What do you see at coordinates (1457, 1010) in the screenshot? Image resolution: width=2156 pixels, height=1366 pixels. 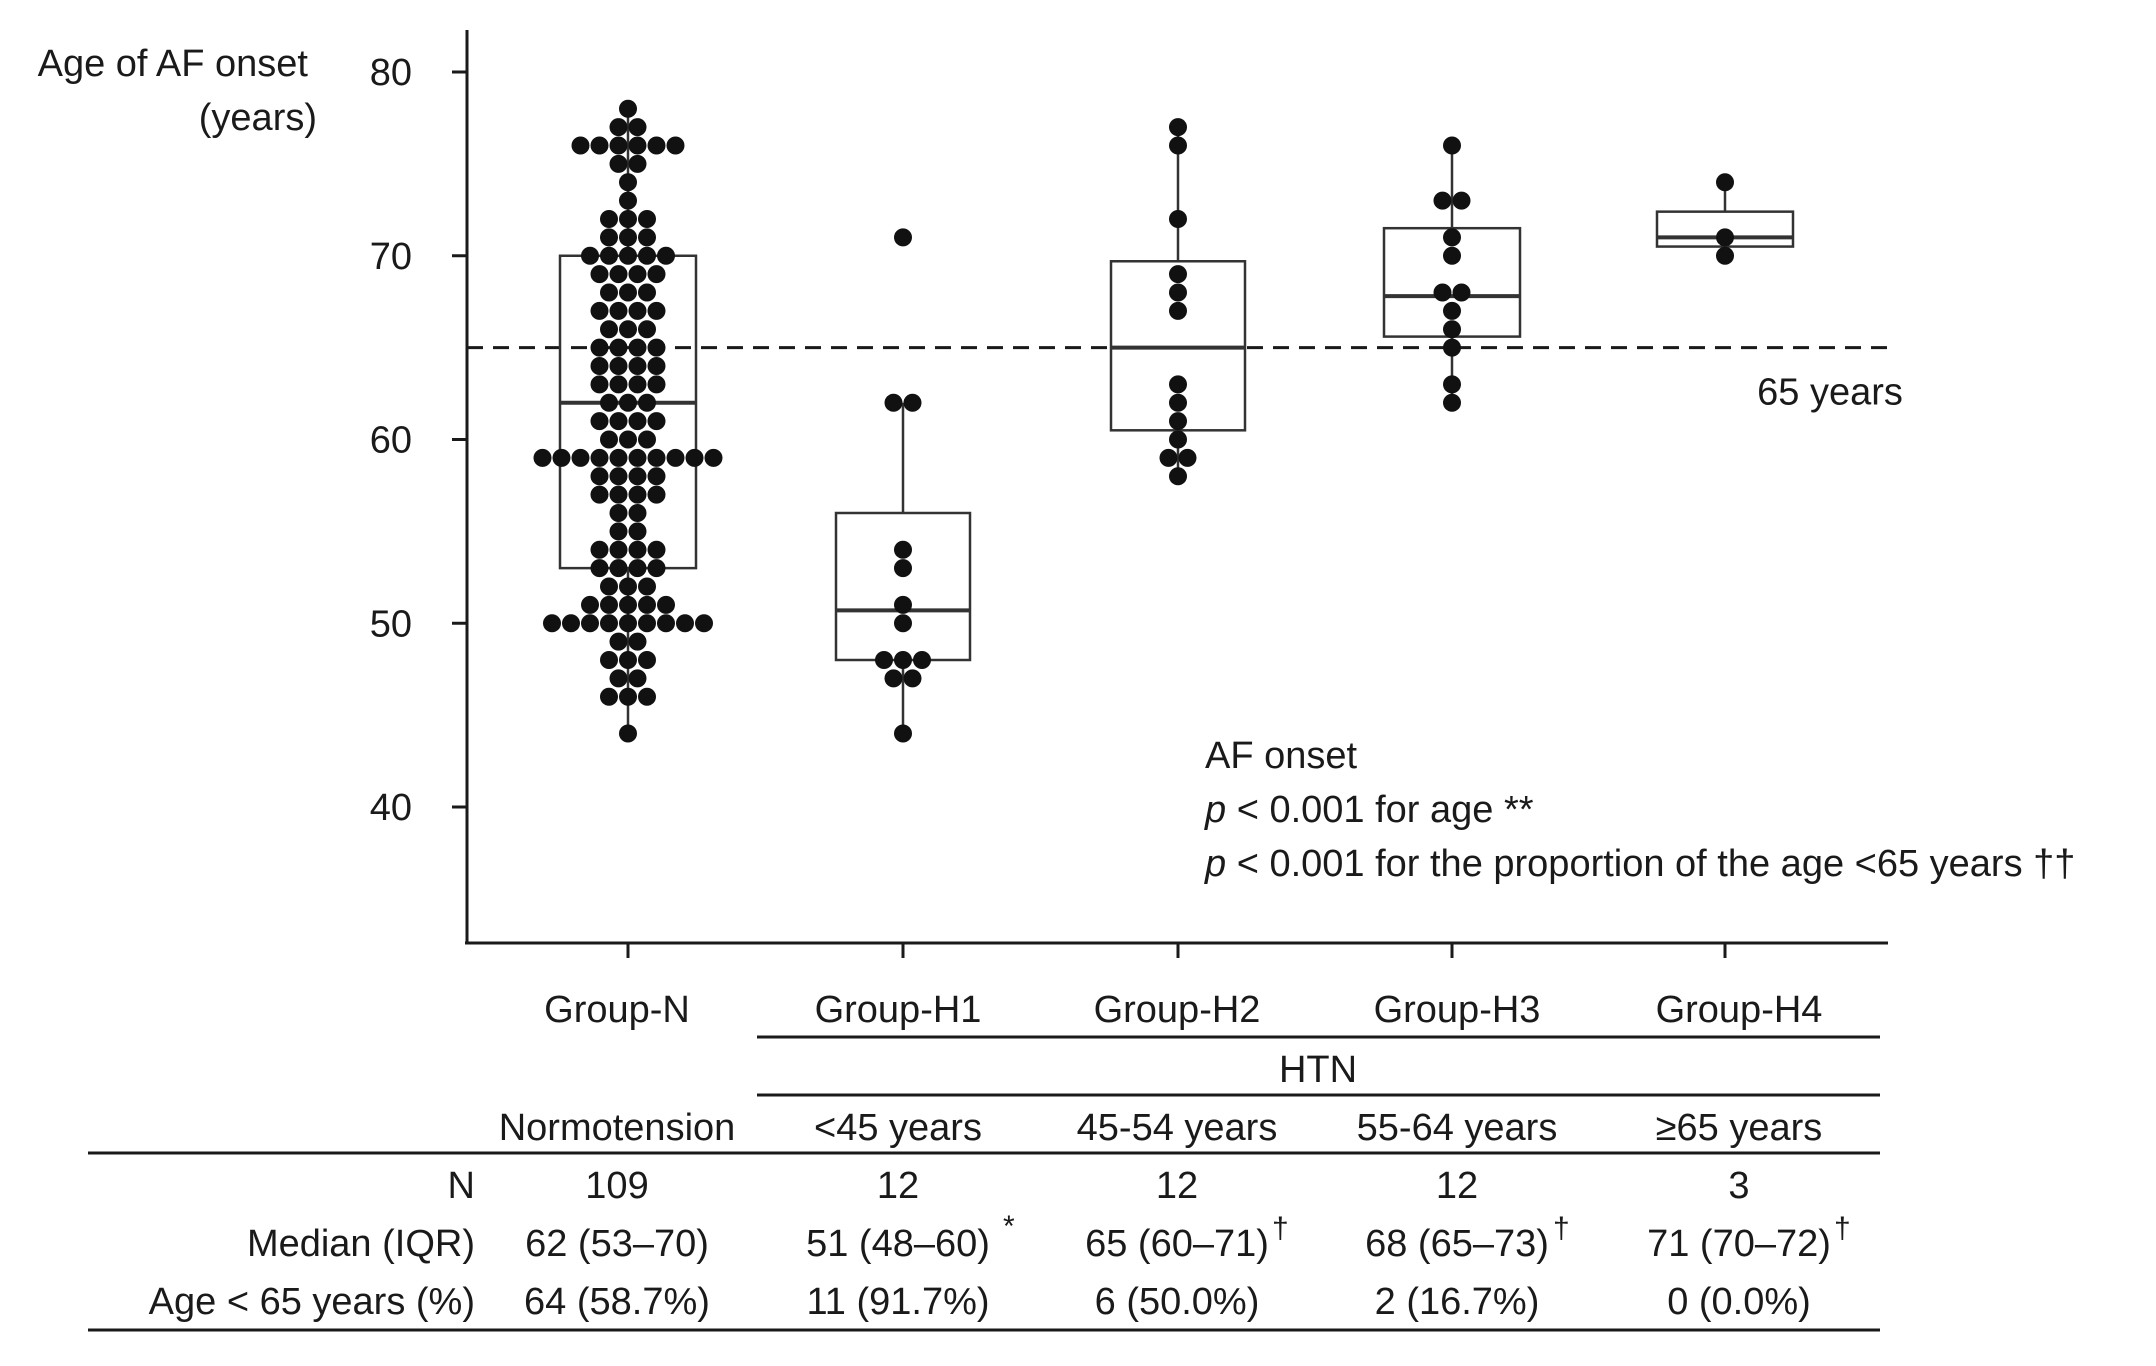 I see `group-label-h3: Group-H3` at bounding box center [1457, 1010].